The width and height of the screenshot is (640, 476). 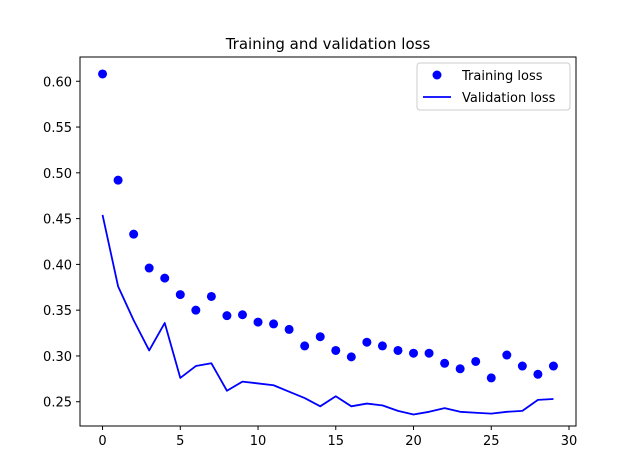 What do you see at coordinates (57, 174) in the screenshot?
I see `y-tick-label: 0.50` at bounding box center [57, 174].